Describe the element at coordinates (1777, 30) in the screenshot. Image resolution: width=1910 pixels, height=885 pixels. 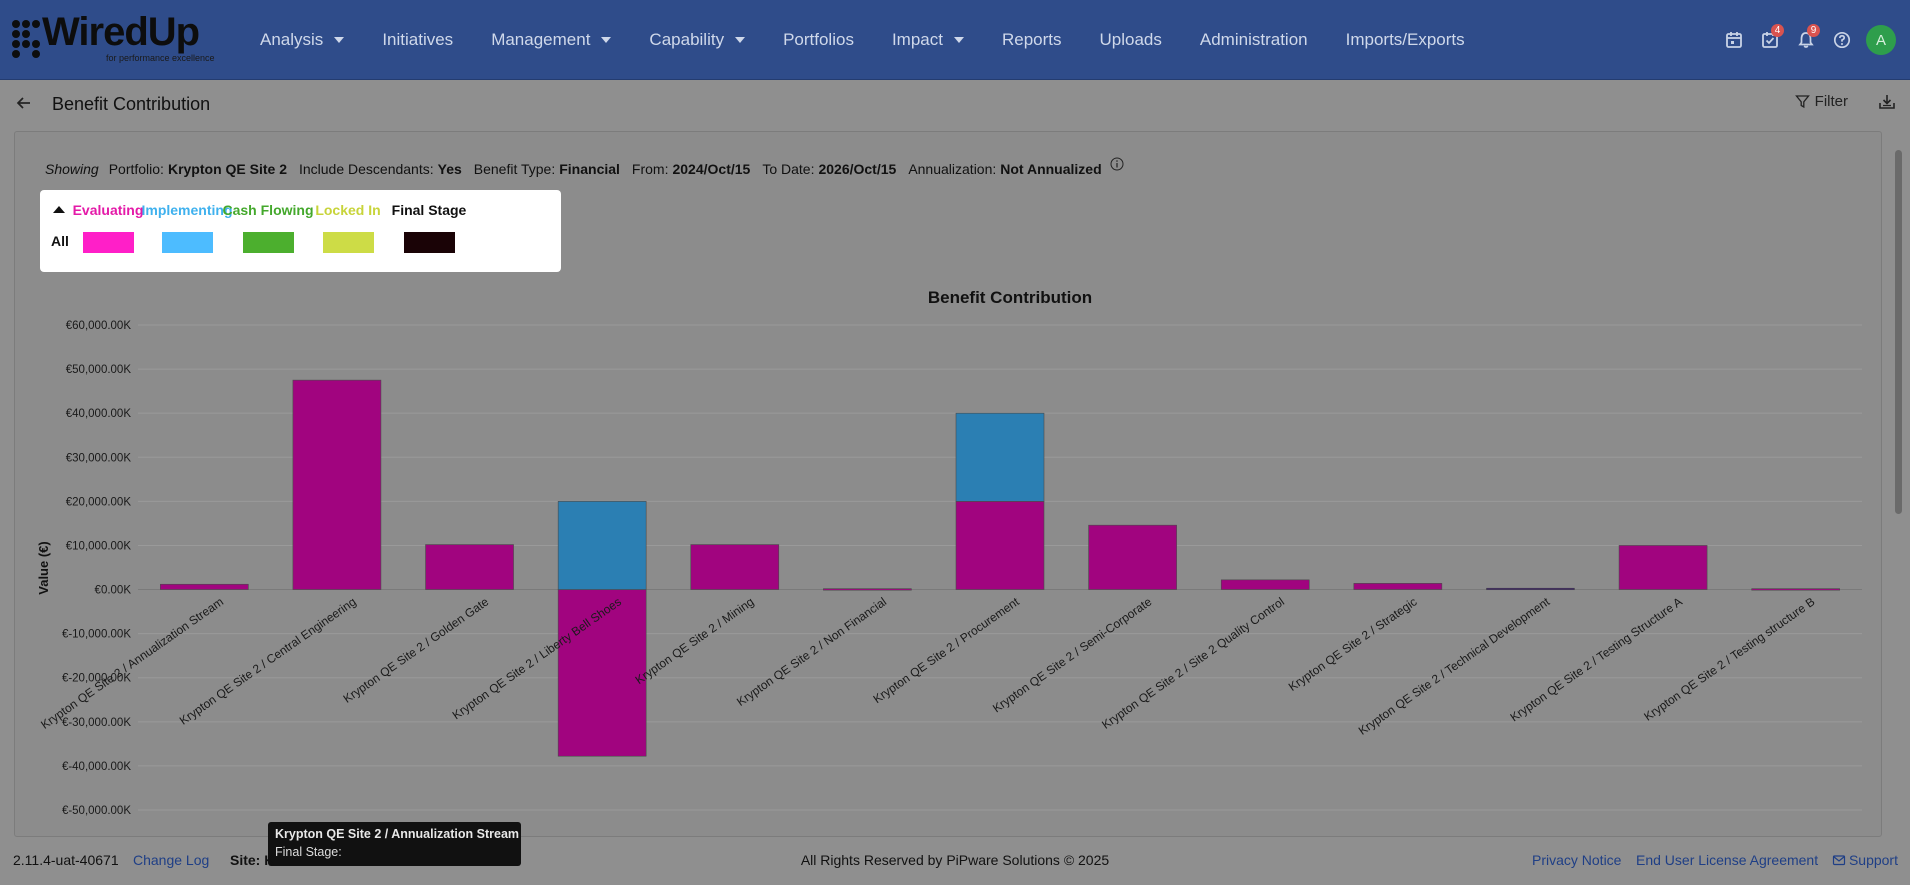
I see `tasks-badge: 4` at that location.